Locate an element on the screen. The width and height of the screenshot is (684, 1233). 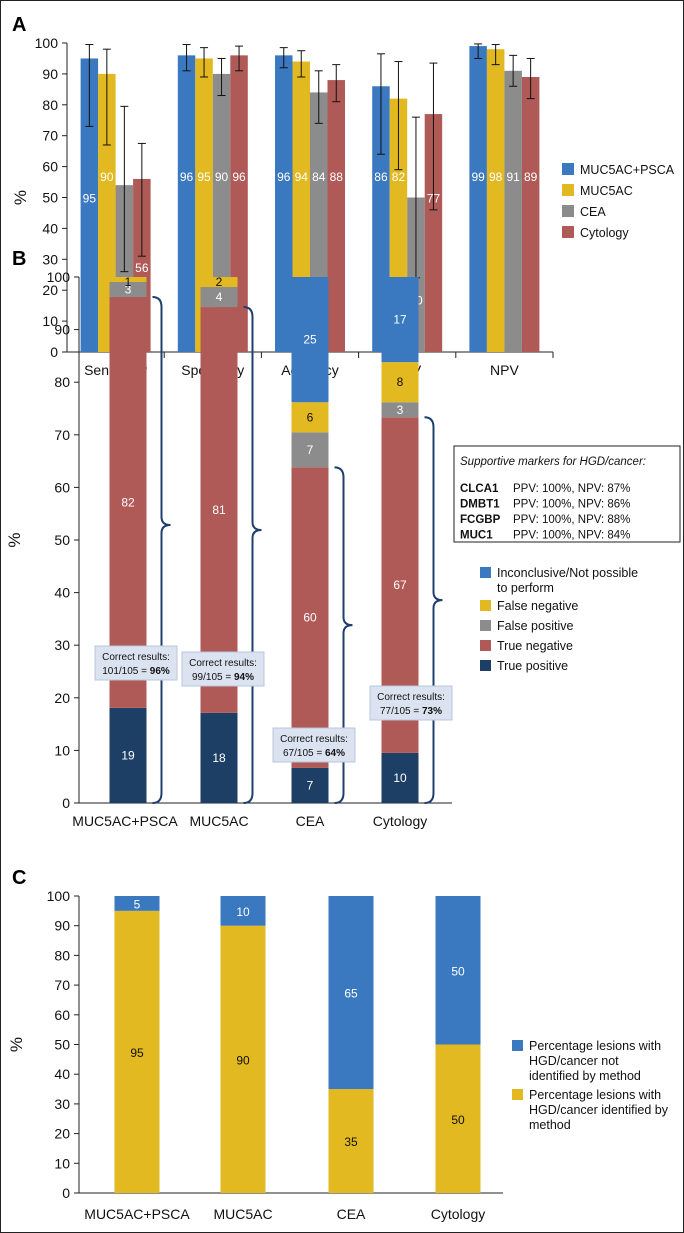
y-tick-label: 60 is located at coordinates (50, 167).